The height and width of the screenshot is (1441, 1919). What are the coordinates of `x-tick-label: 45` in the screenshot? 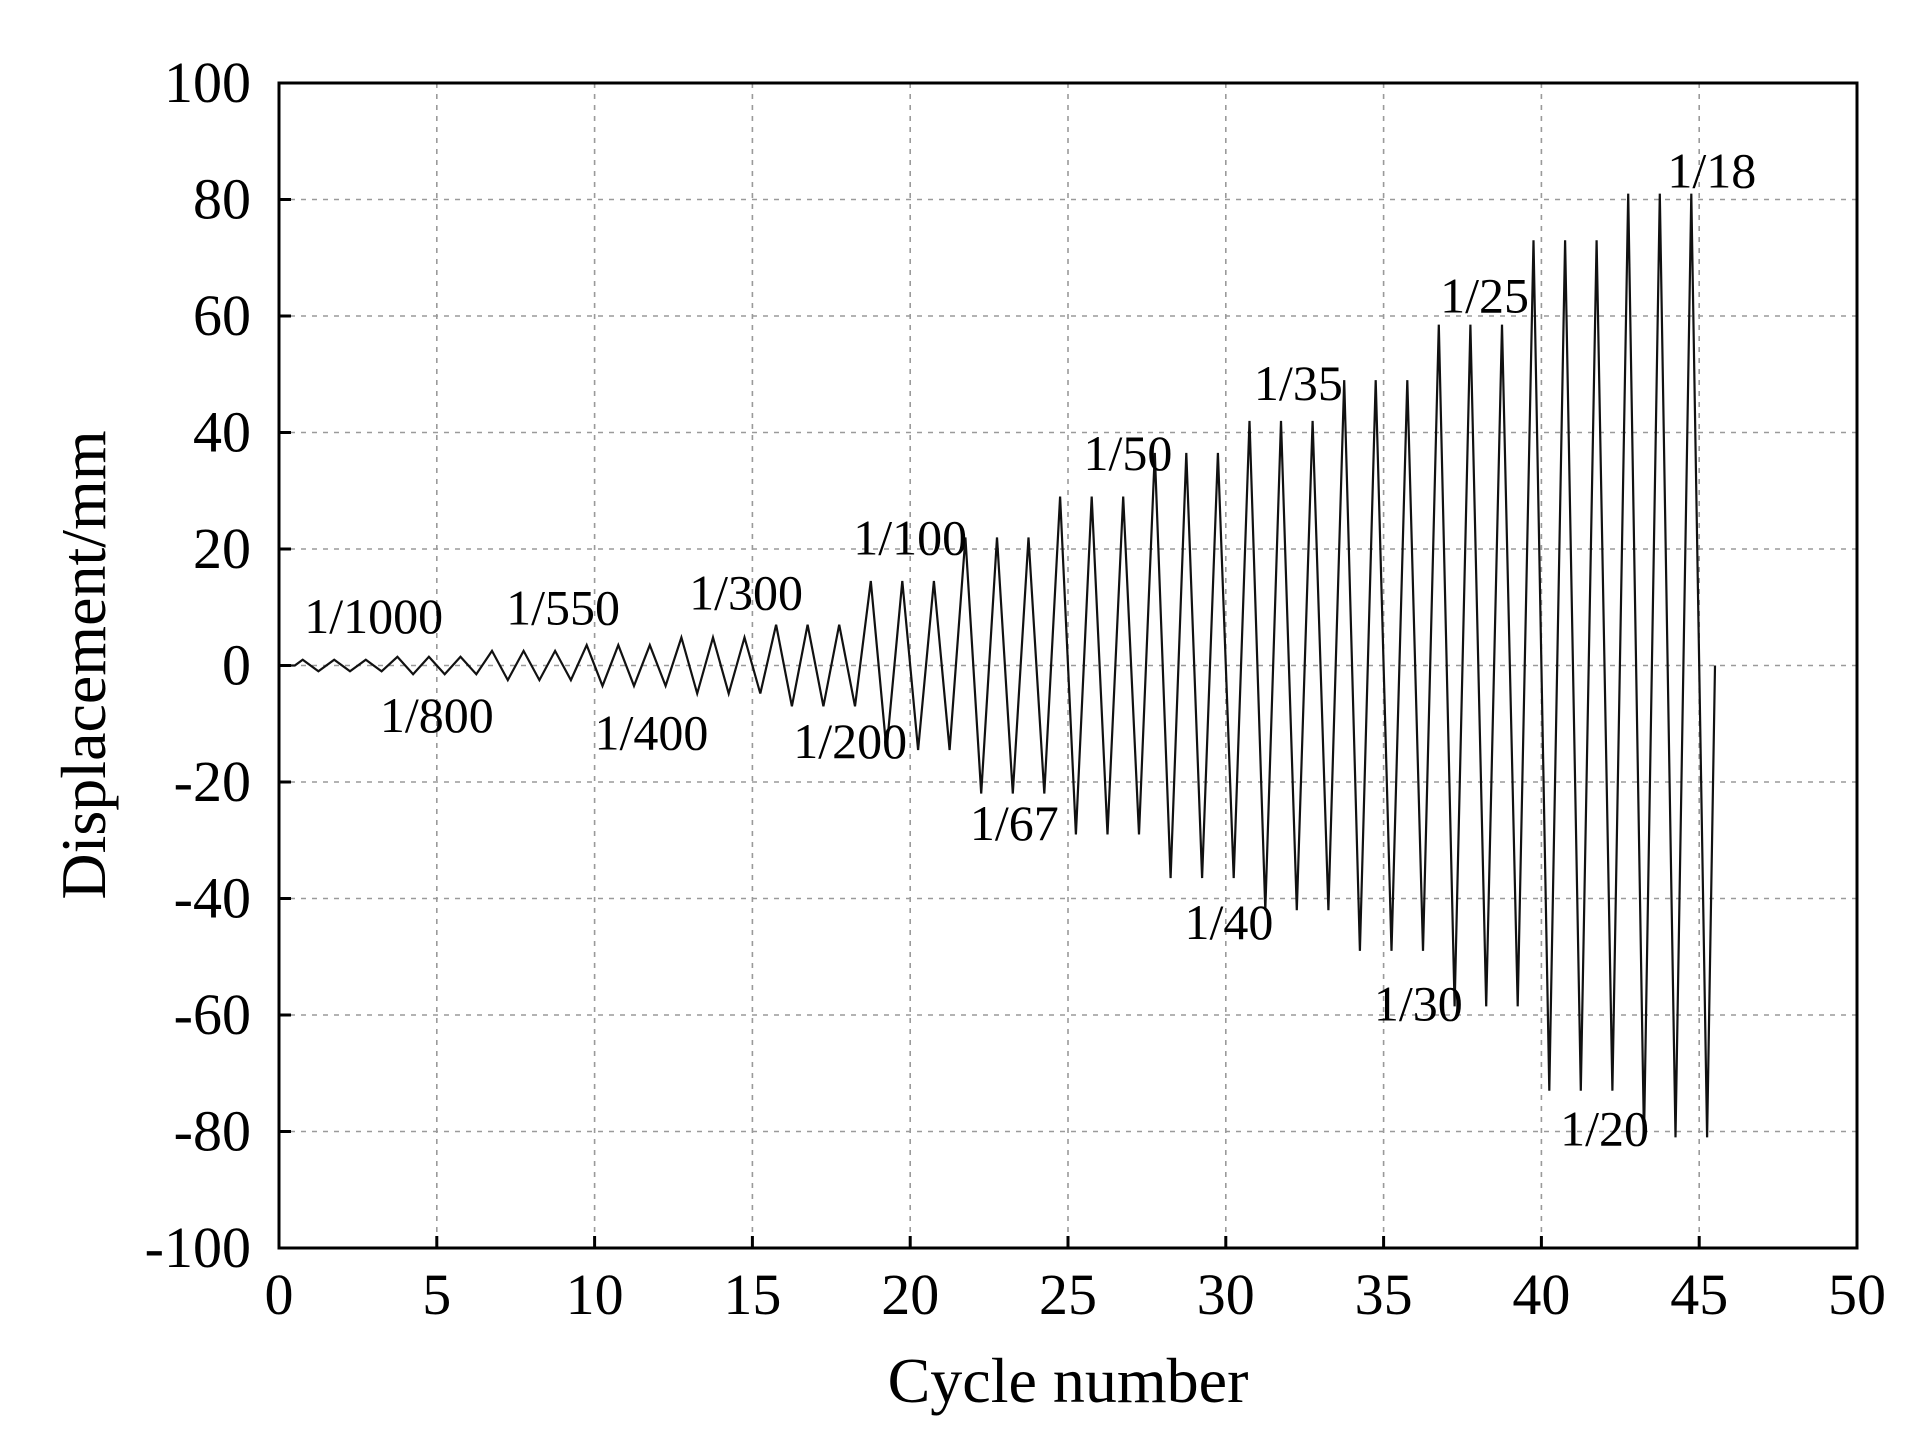 It's located at (1699, 1294).